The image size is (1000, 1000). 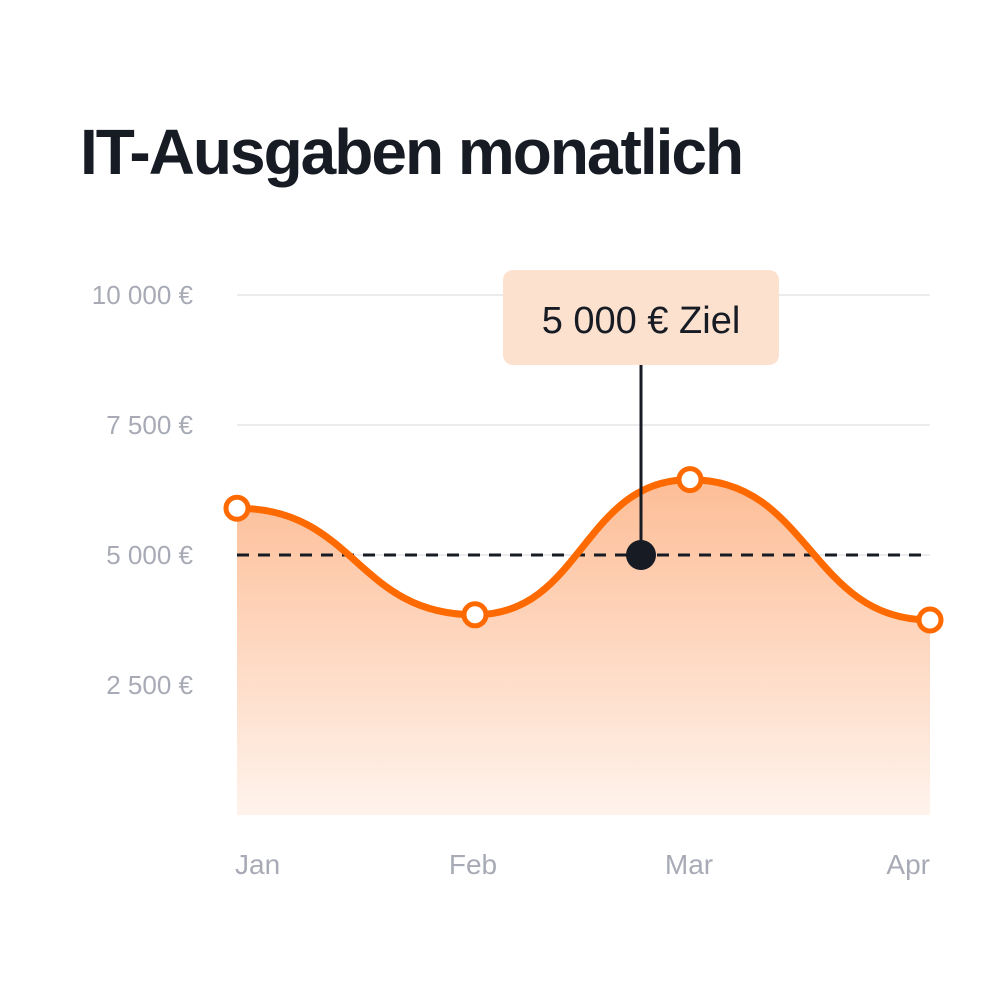 What do you see at coordinates (641, 555) in the screenshot?
I see `target-marker` at bounding box center [641, 555].